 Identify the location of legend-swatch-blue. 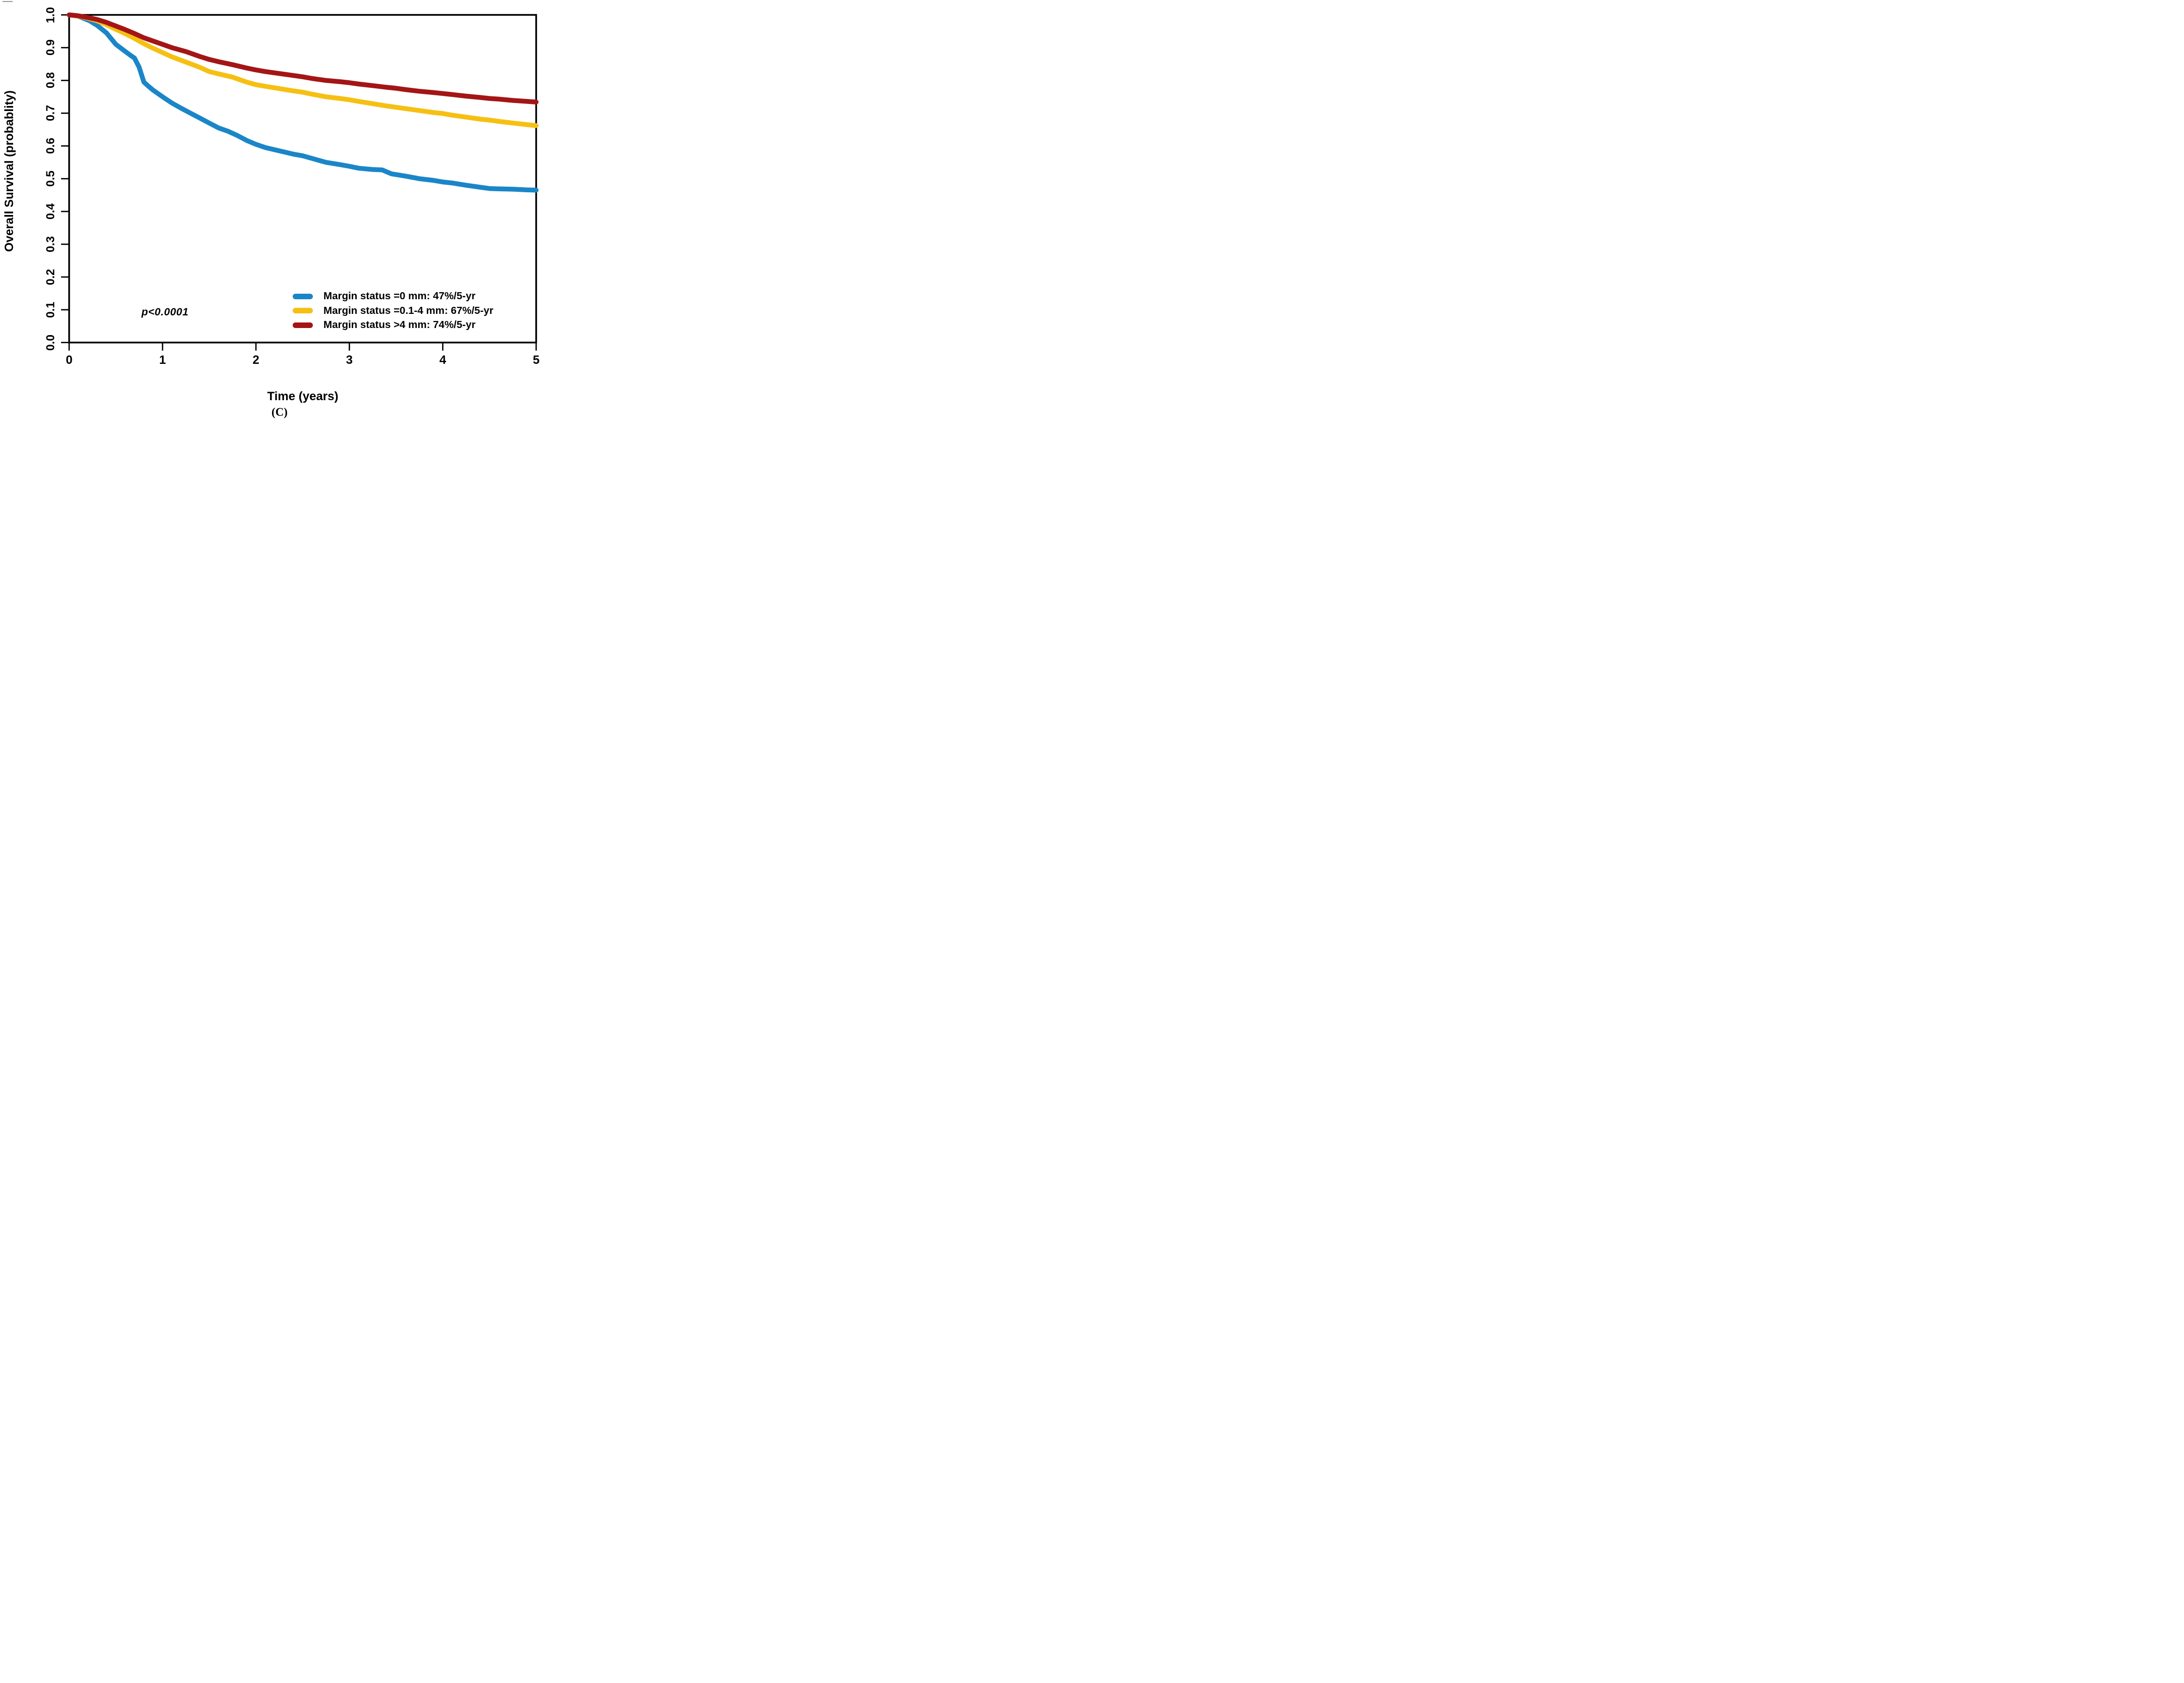
(303, 296).